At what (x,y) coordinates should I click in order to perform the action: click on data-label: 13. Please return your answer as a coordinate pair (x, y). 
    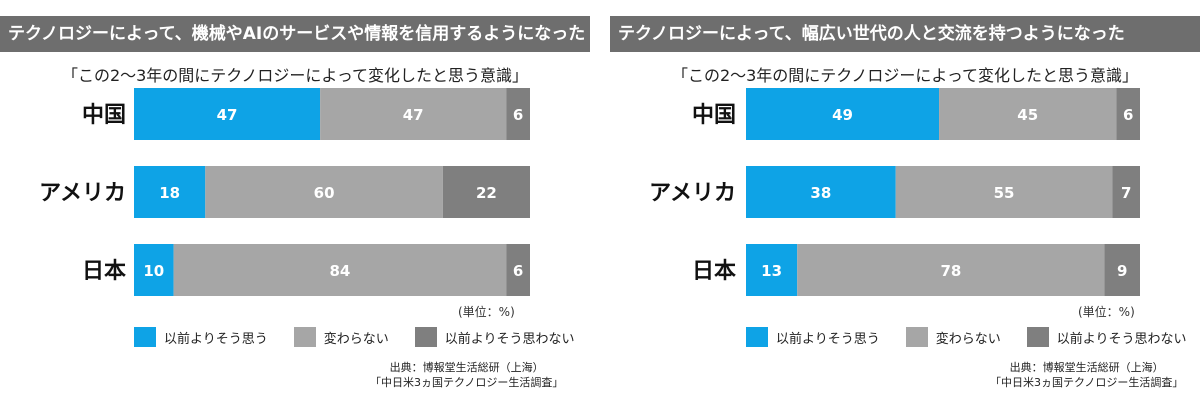
    Looking at the image, I should click on (771, 271).